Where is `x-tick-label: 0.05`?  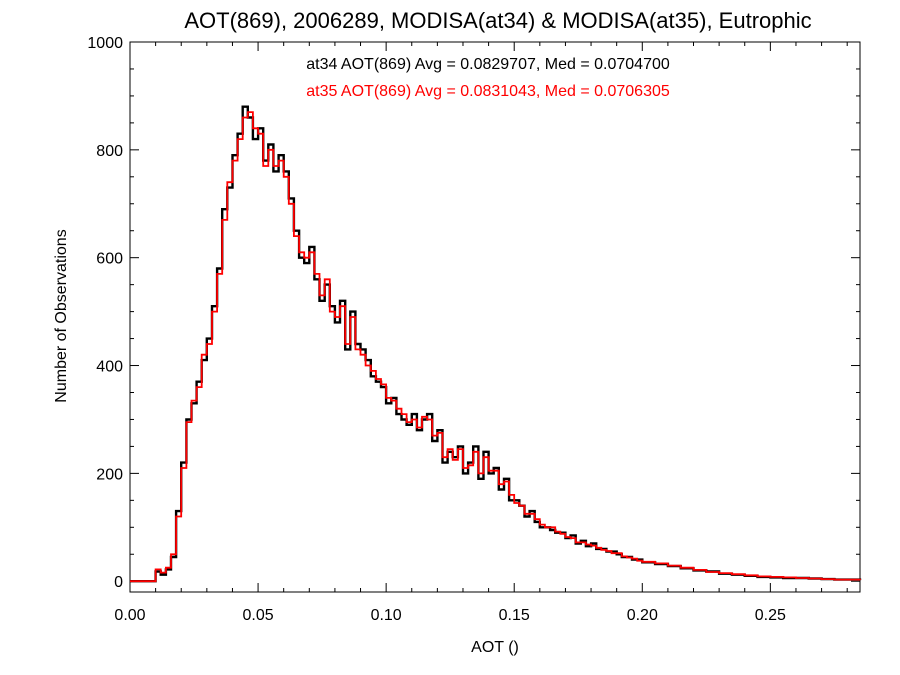 x-tick-label: 0.05 is located at coordinates (257, 615).